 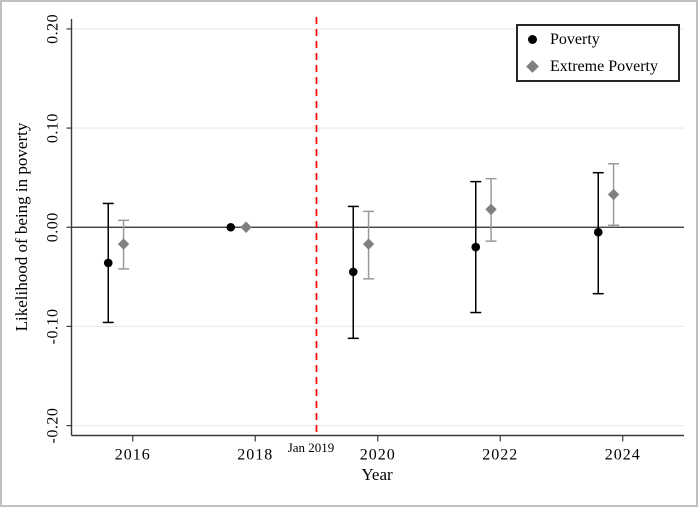 What do you see at coordinates (623, 455) in the screenshot?
I see `x-tick-label: 2024` at bounding box center [623, 455].